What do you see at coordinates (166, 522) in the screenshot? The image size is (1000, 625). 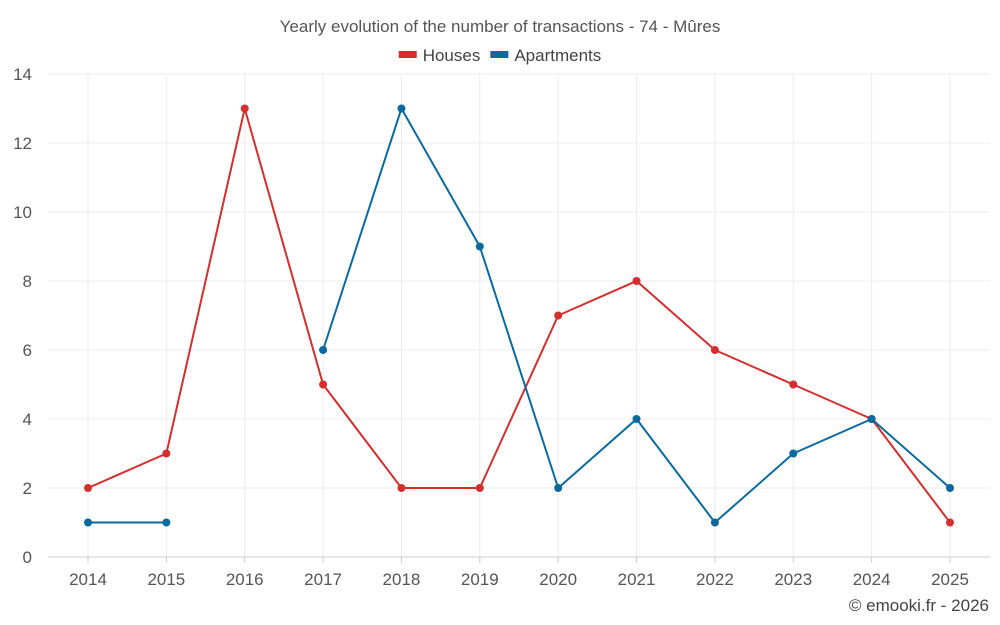 I see `data-point-apartments-2015` at bounding box center [166, 522].